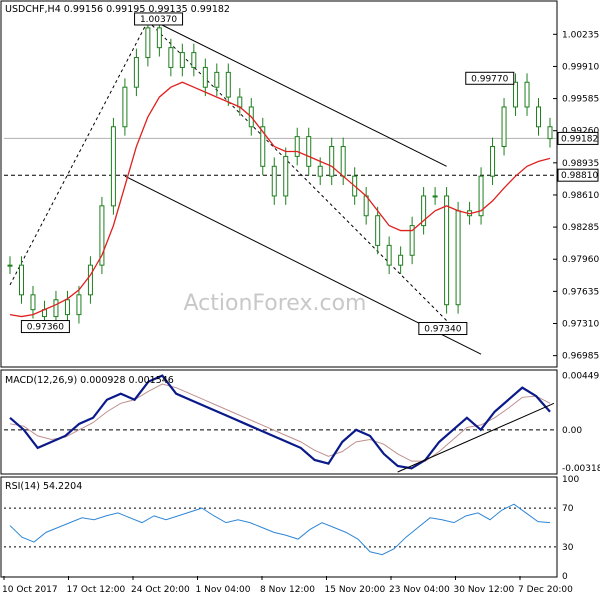  I want to click on current-price-label: 0.99182, so click(579, 139).